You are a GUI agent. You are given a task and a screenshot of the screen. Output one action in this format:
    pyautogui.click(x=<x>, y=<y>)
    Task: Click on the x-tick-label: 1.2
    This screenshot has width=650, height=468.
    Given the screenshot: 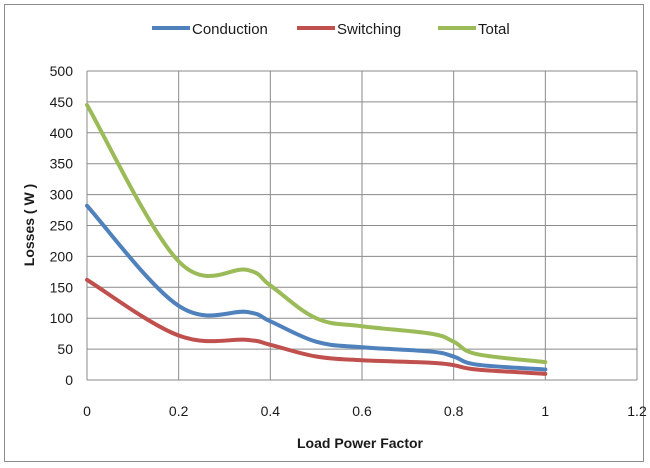 What is the action you would take?
    pyautogui.click(x=637, y=411)
    